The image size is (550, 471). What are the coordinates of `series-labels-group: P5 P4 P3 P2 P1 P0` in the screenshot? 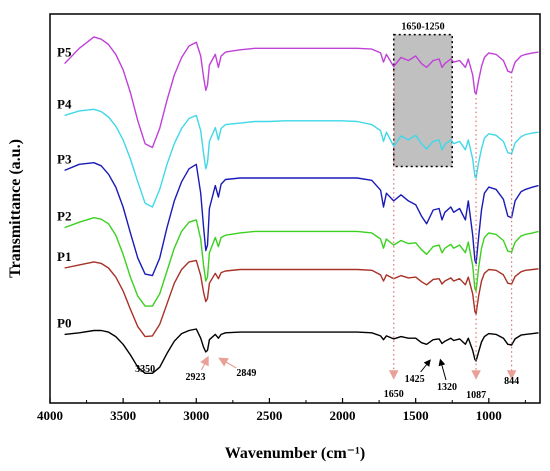 It's located at (64, 188).